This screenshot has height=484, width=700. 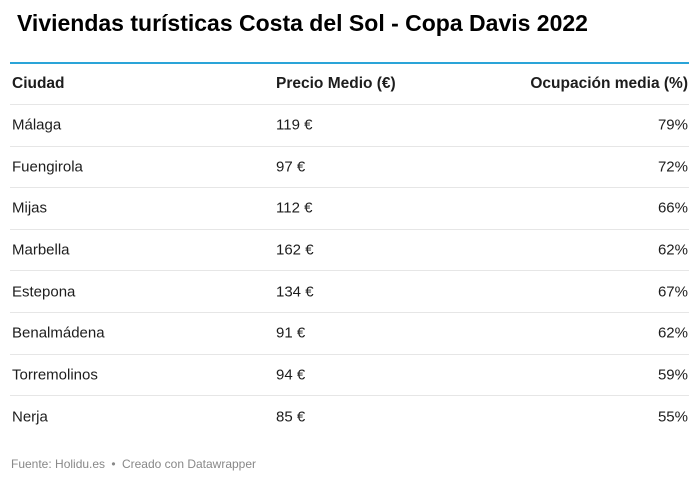 I want to click on cell-ciudad: Málaga, so click(x=37, y=125).